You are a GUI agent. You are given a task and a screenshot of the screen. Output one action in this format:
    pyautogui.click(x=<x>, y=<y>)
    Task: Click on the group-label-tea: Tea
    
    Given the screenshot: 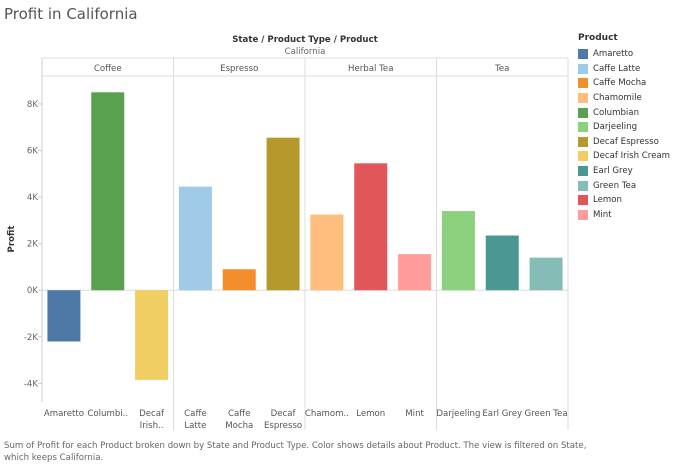 What is the action you would take?
    pyautogui.click(x=501, y=69)
    